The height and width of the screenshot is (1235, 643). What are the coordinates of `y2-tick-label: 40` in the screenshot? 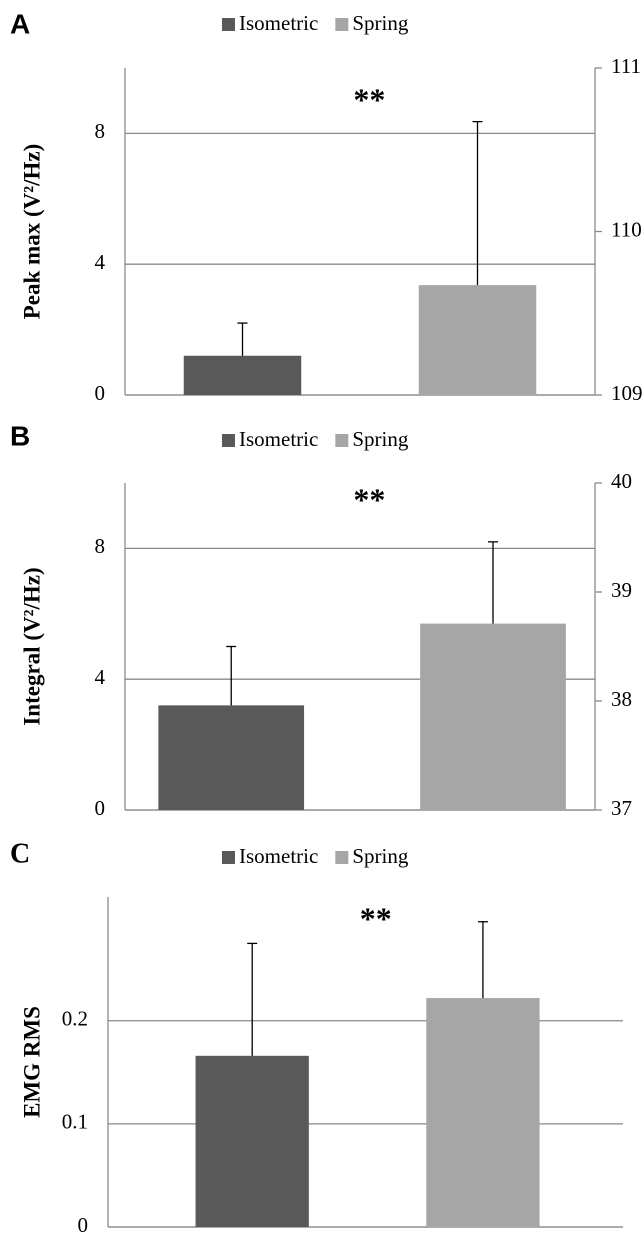 It's located at (621, 481).